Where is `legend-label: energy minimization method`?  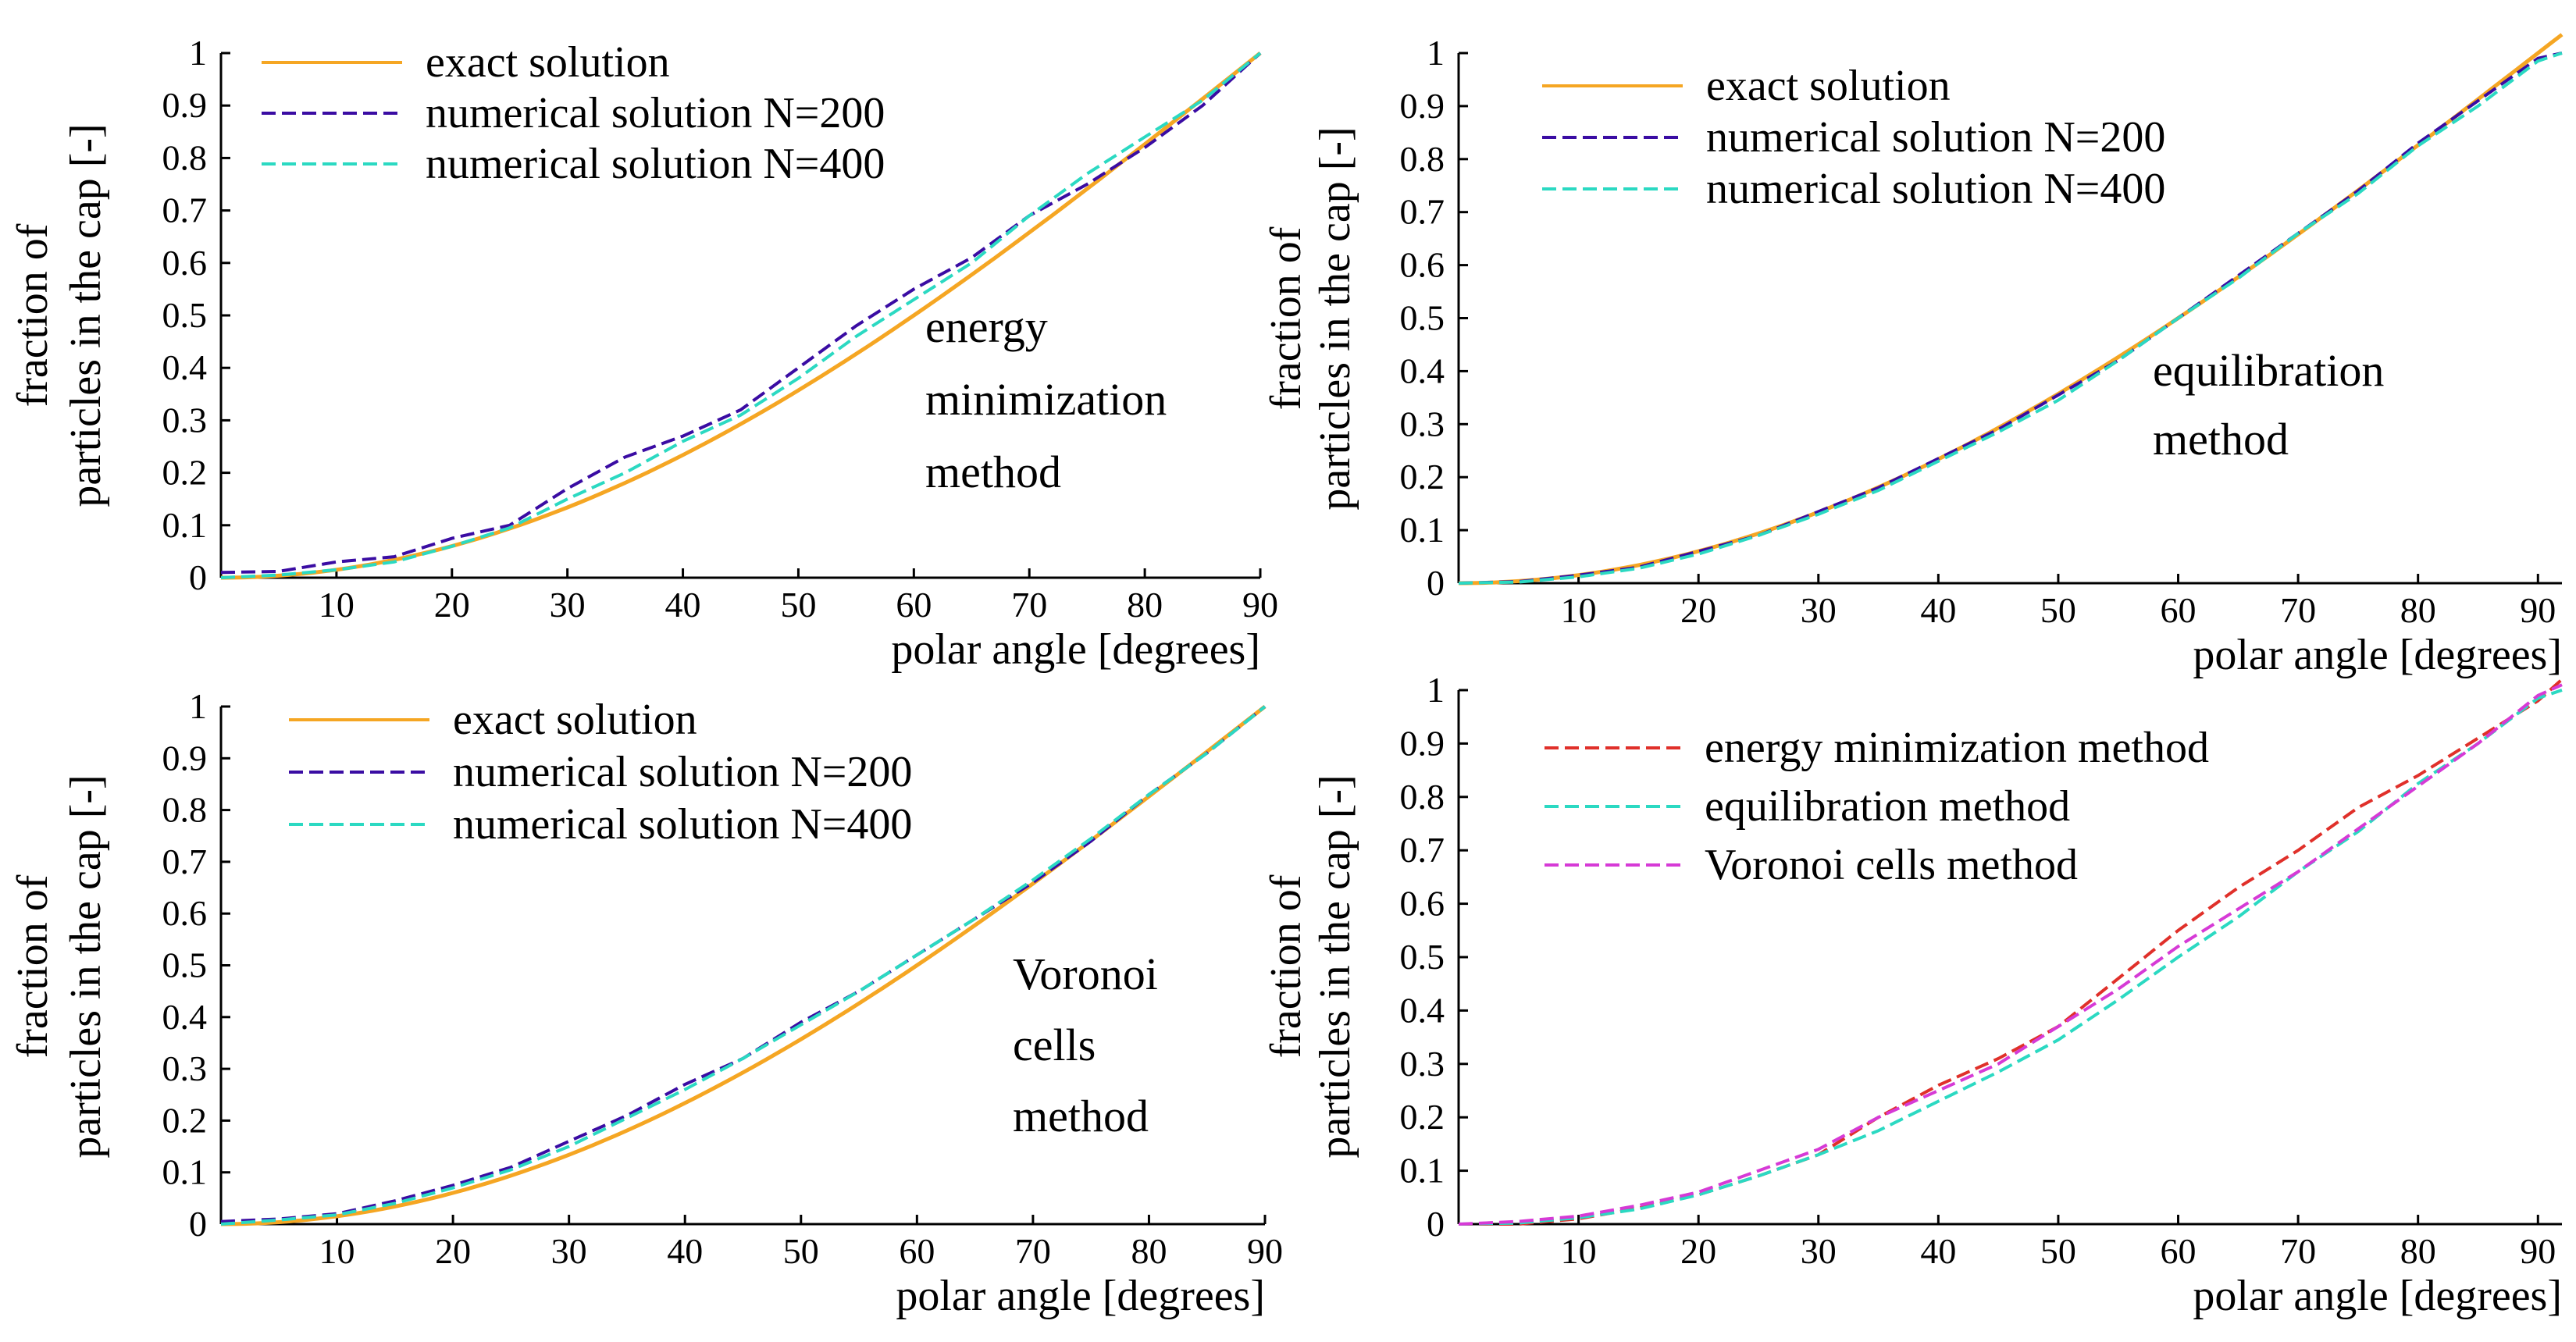 legend-label: energy minimization method is located at coordinates (1957, 748).